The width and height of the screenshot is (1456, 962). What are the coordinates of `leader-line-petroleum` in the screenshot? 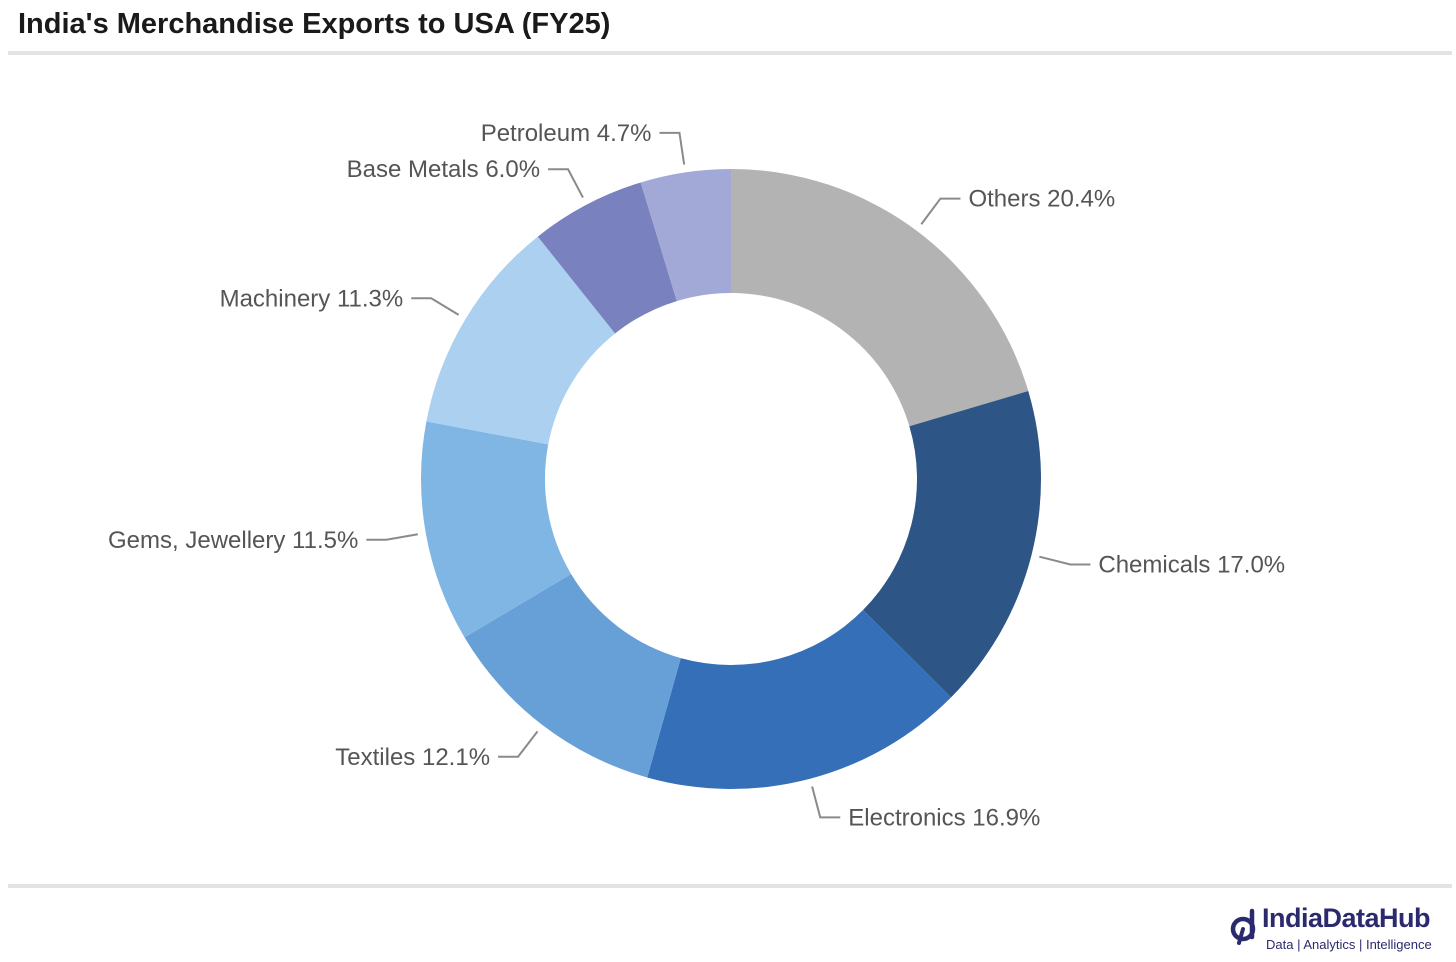 It's located at (672, 148).